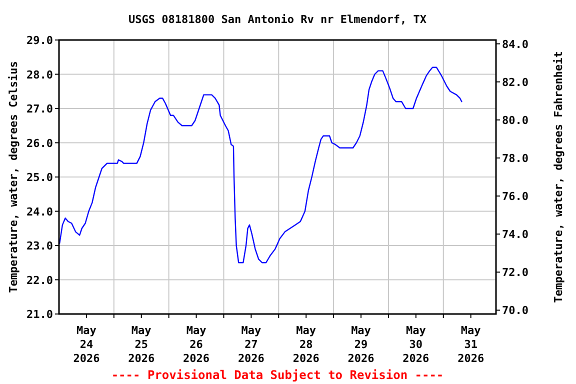 The width and height of the screenshot is (576, 384). Describe the element at coordinates (86, 344) in the screenshot. I see `x-tick-label: May 24 2026` at that location.